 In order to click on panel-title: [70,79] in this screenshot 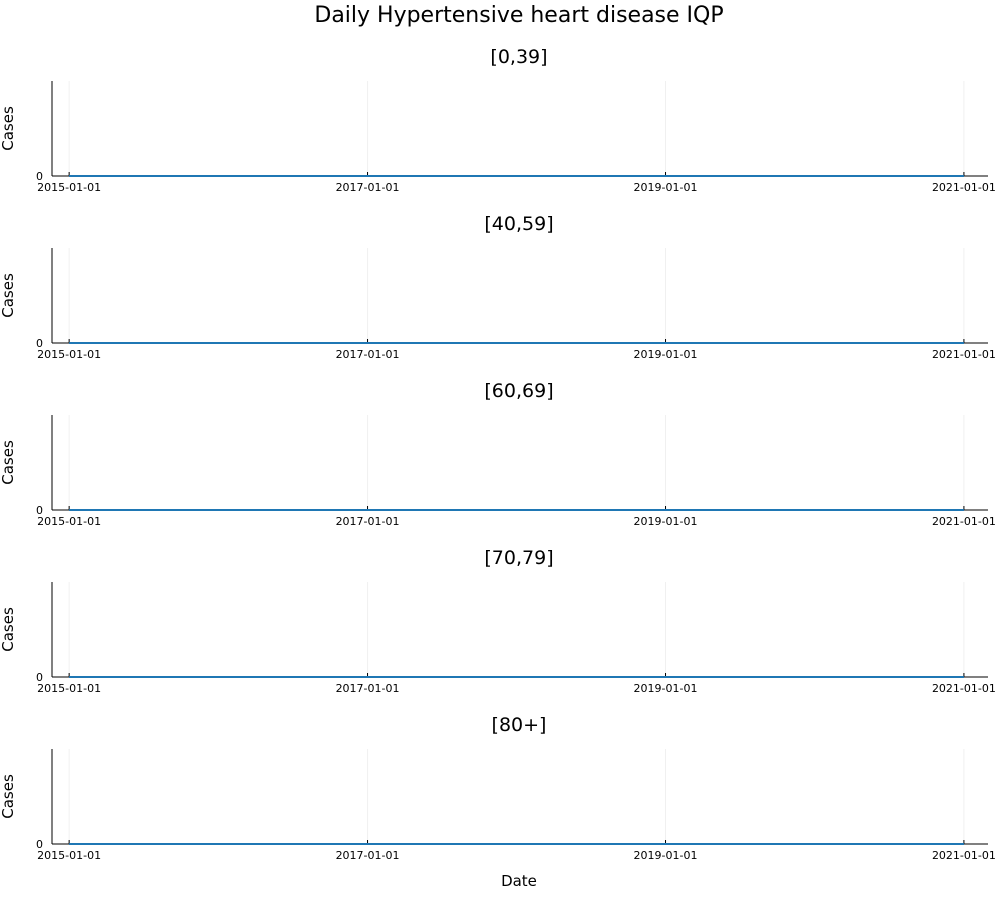, I will do `click(518, 558)`.